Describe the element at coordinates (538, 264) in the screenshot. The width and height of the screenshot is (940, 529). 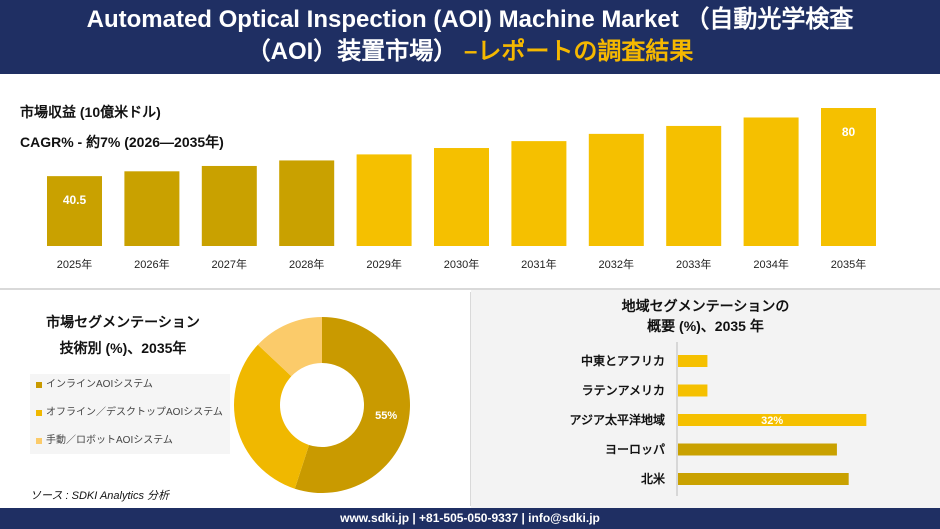
I see `year-tick-label: 2031年` at that location.